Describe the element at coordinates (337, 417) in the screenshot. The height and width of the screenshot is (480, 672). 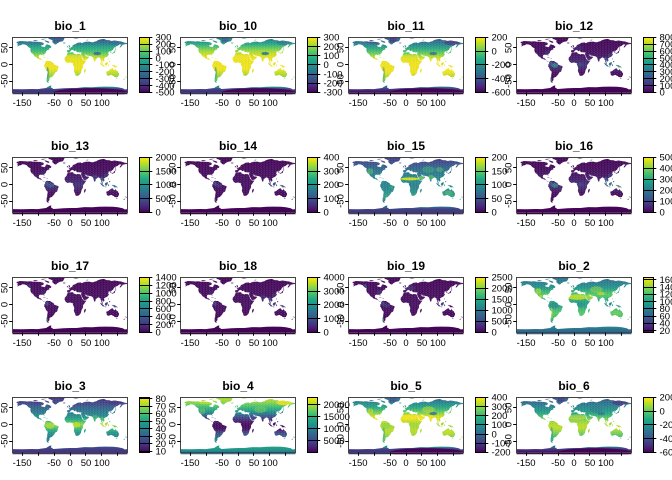
I see `svg-text: 15000` at that location.